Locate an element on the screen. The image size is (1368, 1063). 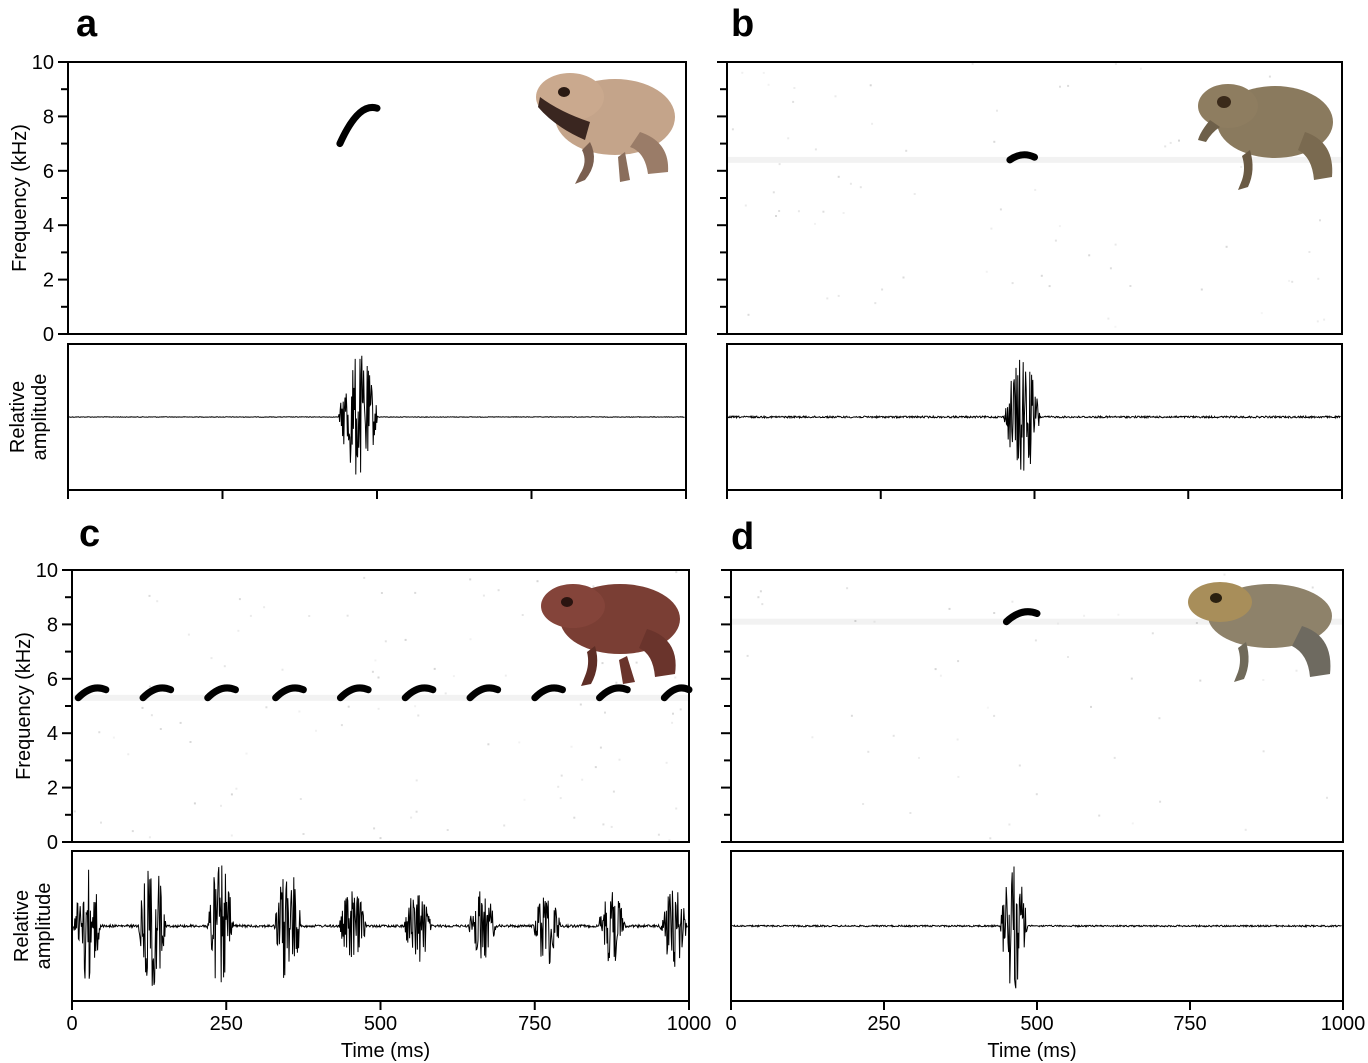
panel-label-d: d is located at coordinates (743, 537).